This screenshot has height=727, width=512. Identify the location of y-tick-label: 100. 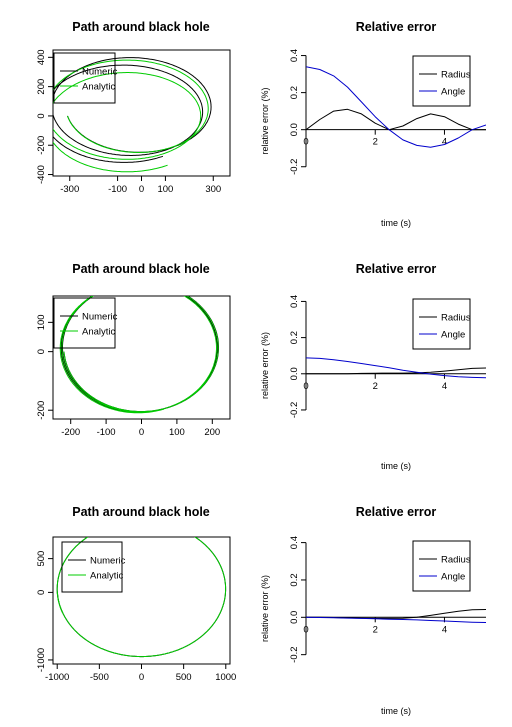
(41, 322).